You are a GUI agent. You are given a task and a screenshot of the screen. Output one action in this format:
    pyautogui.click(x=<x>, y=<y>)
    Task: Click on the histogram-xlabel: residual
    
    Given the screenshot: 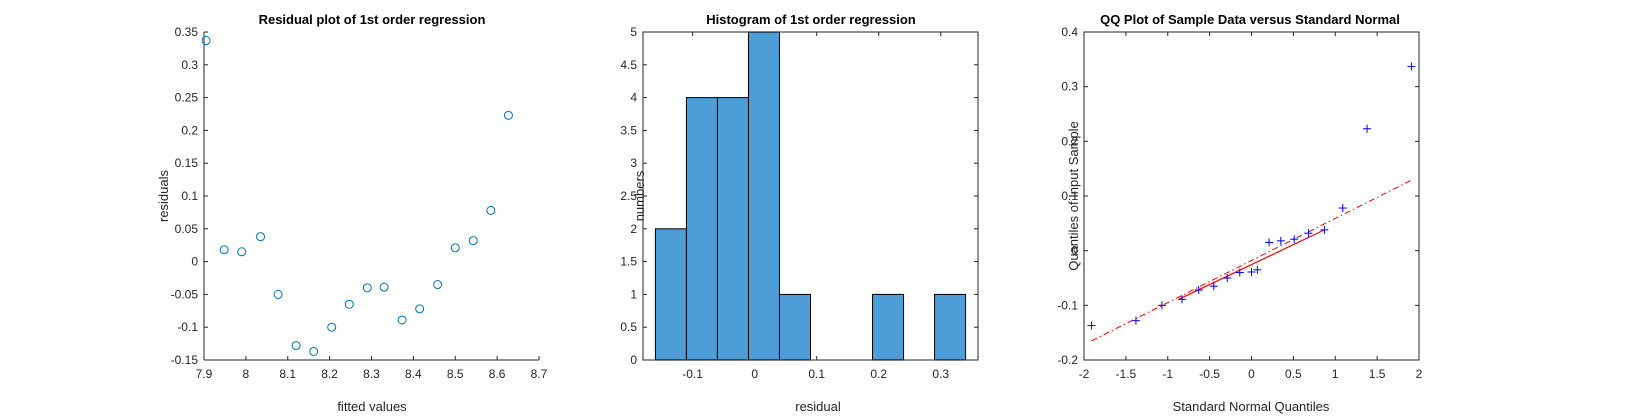 What is the action you would take?
    pyautogui.click(x=818, y=406)
    